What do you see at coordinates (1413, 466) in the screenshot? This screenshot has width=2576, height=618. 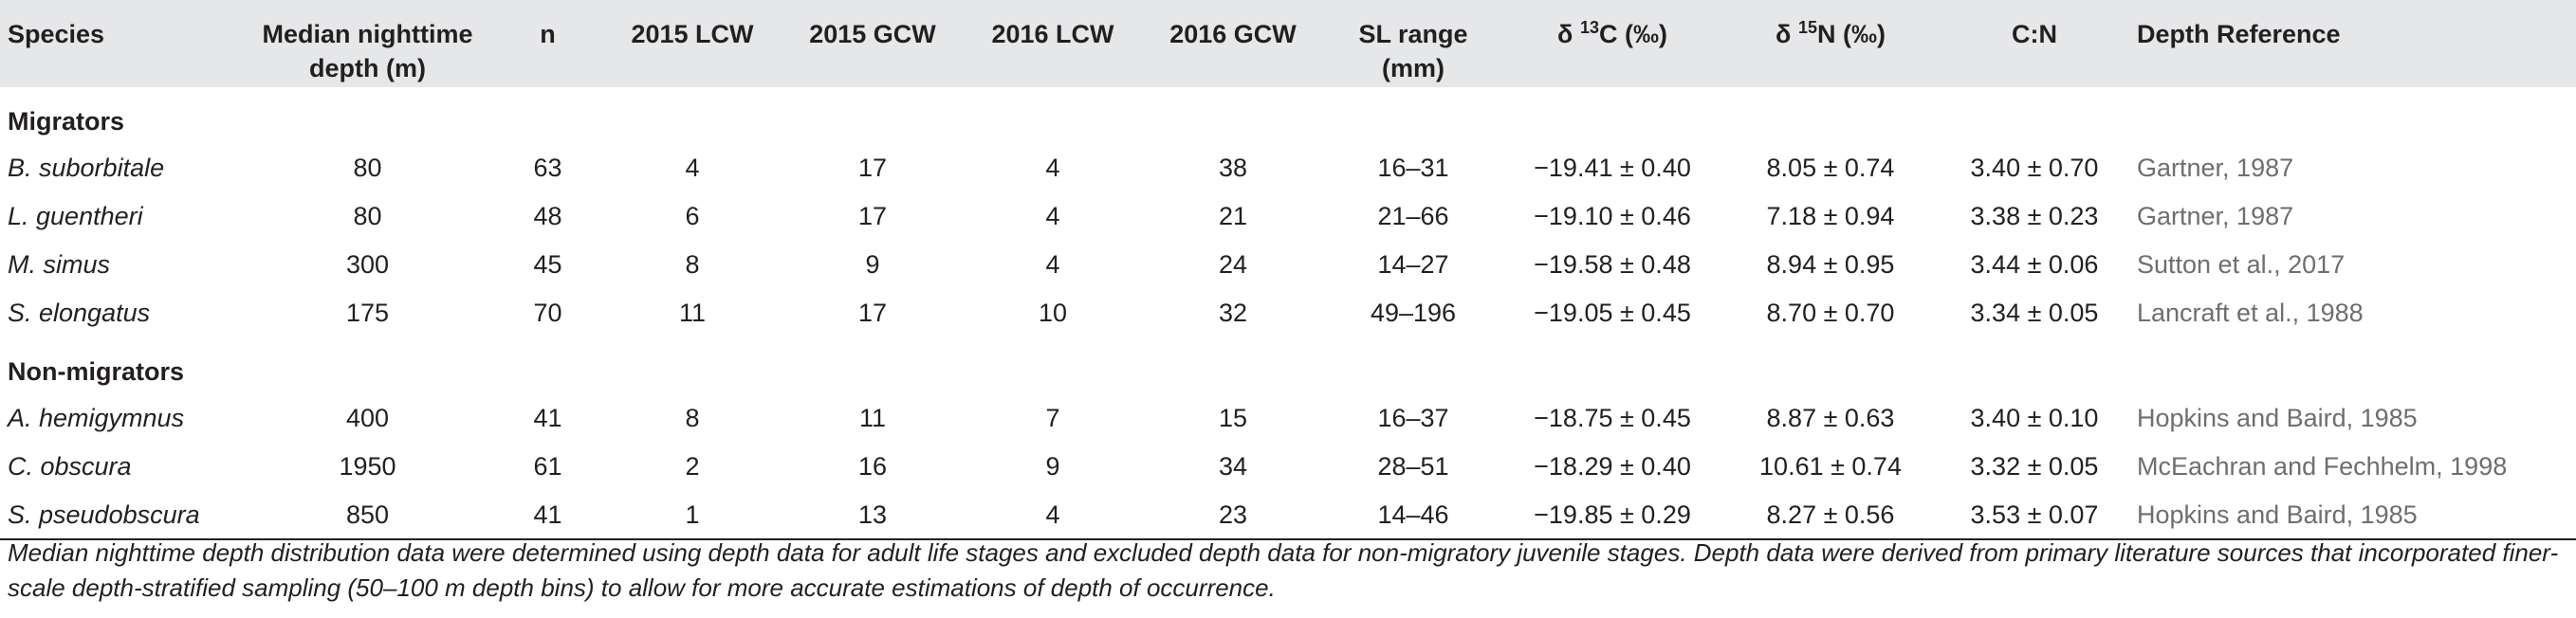 I see `cell-sl: 28–51` at bounding box center [1413, 466].